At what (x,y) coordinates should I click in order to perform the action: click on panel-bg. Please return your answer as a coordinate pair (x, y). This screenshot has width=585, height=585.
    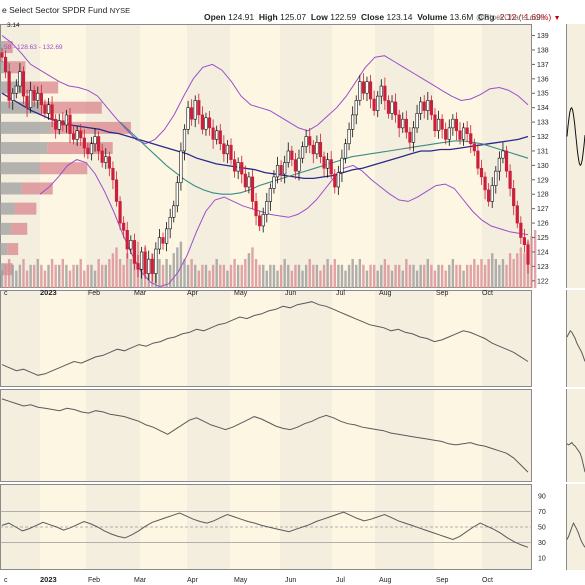
    Looking at the image, I should click on (266, 435).